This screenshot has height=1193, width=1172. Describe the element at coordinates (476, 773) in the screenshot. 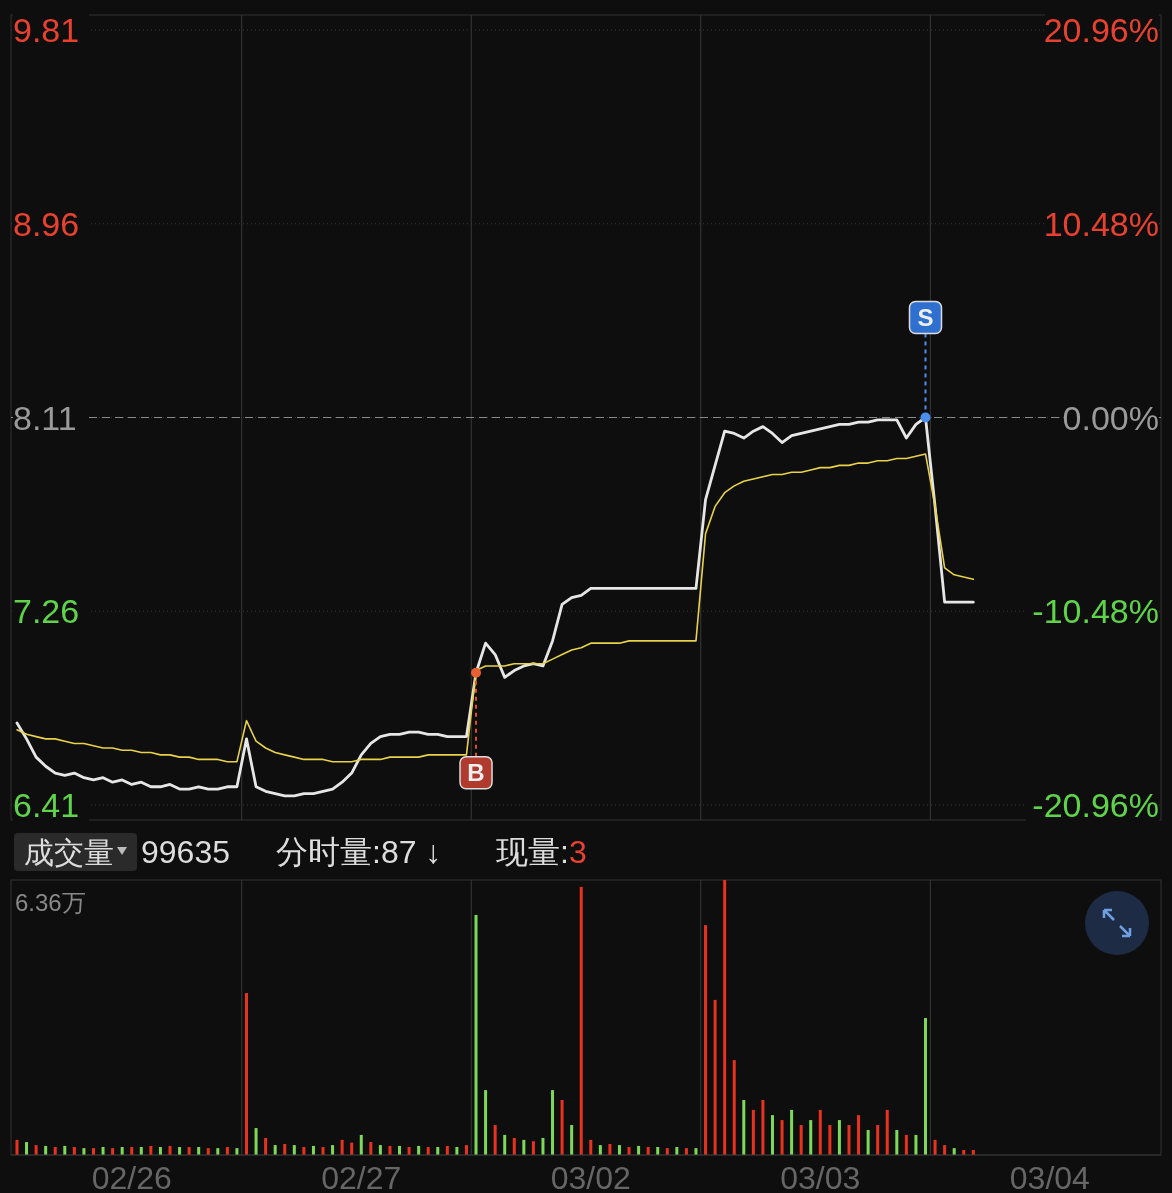

I see `annotation: B` at that location.